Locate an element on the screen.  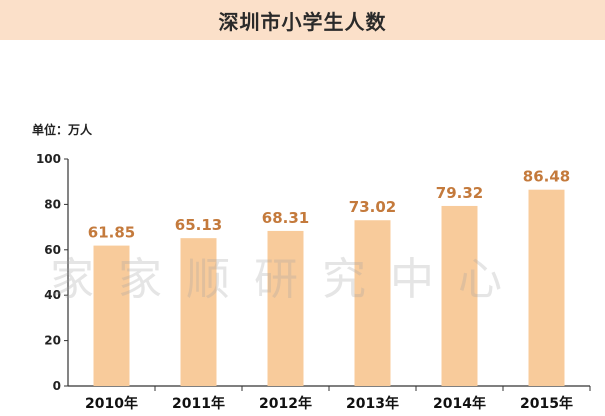
x-tick-label: 2012年 is located at coordinates (285, 403).